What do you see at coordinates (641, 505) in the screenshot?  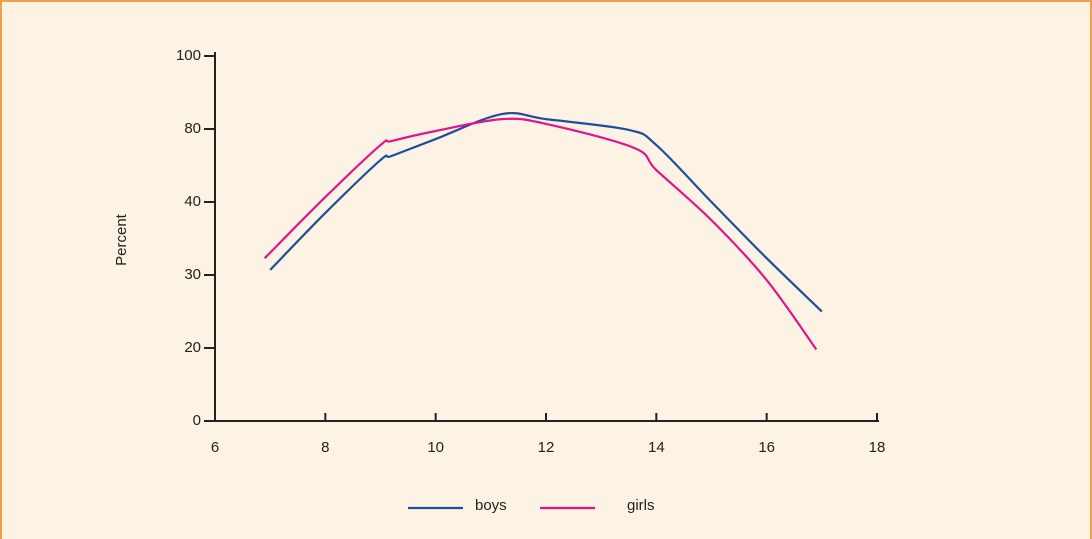 I see `legend-label: girls` at bounding box center [641, 505].